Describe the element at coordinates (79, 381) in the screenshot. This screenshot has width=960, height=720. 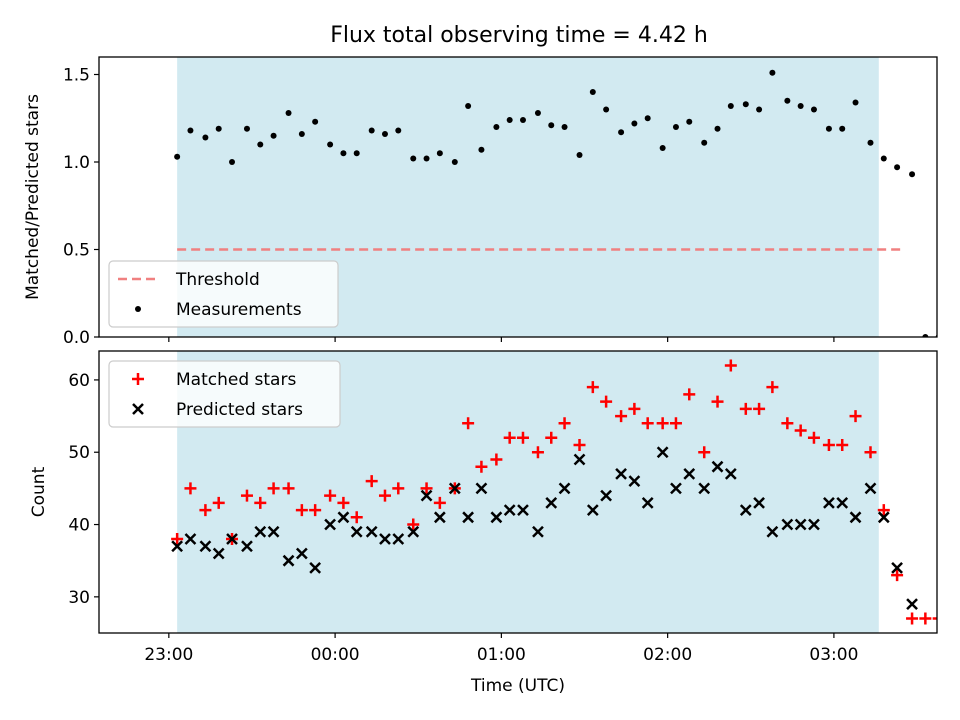
I see `y-tick-label: 60` at that location.